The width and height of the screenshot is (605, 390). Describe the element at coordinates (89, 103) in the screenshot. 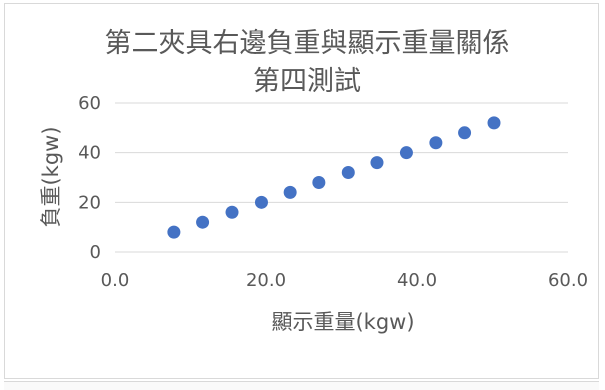

I see `y-tick-label: 60` at that location.